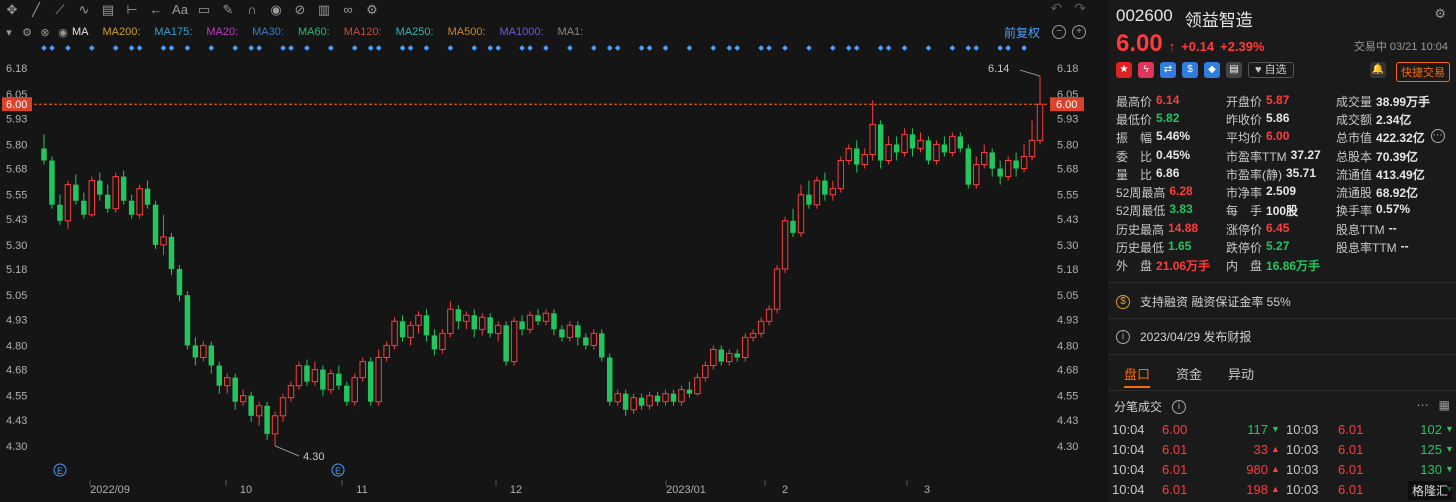 The image size is (1456, 502). What do you see at coordinates (228, 9) in the screenshot?
I see `pen-icon: ✎` at bounding box center [228, 9].